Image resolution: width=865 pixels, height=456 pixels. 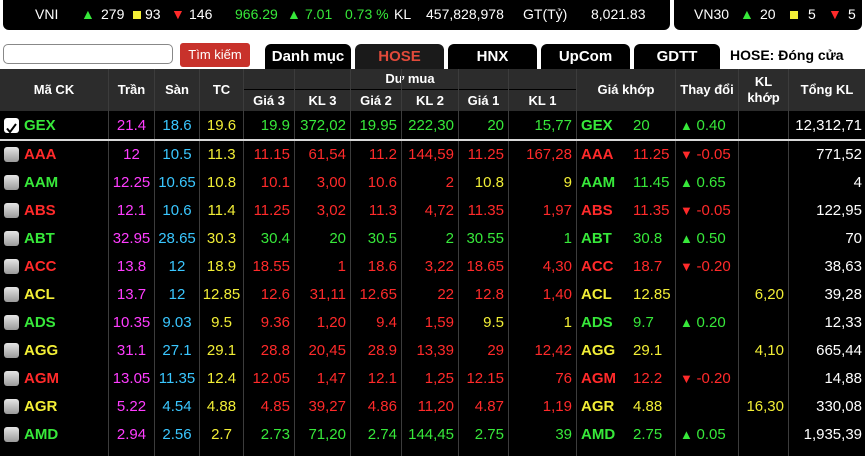 What do you see at coordinates (763, 90) in the screenshot?
I see `header-match-vol: KL khớp` at bounding box center [763, 90].